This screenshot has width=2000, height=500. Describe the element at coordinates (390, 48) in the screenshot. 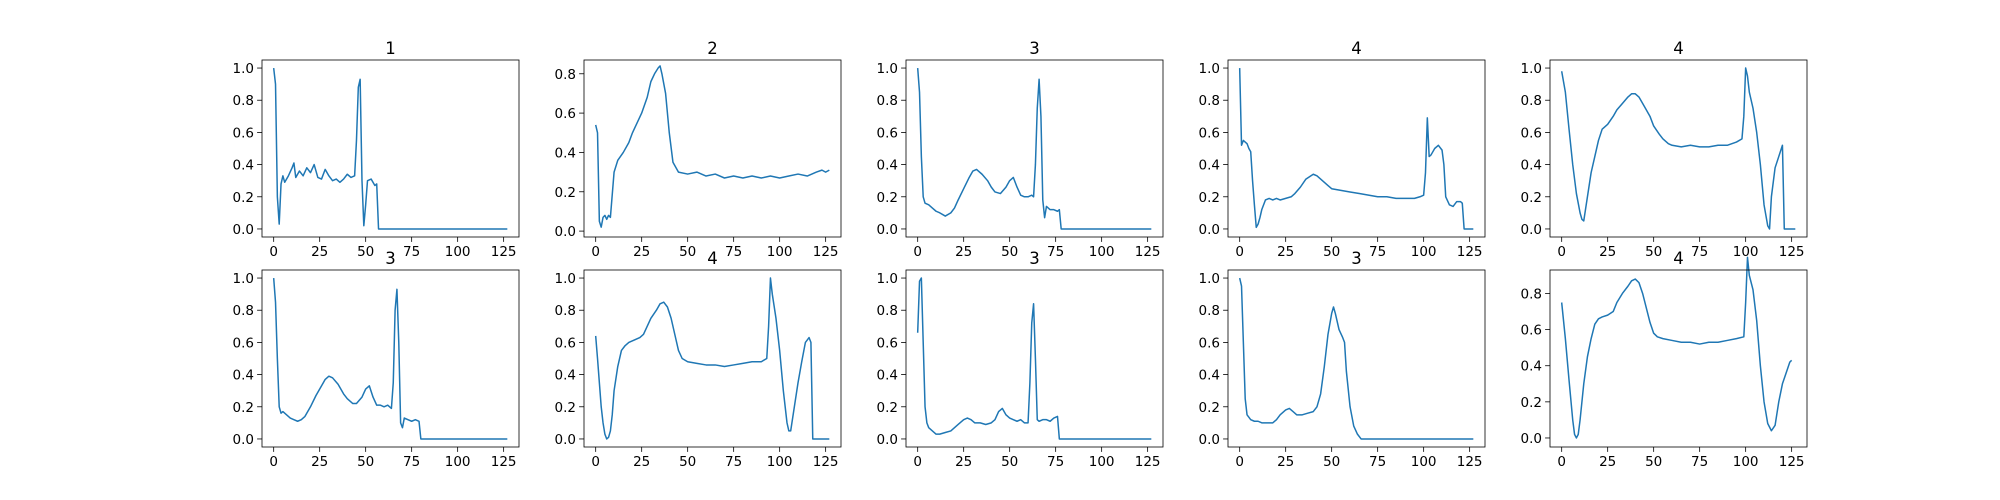

I see `subplot-title: 1` at that location.